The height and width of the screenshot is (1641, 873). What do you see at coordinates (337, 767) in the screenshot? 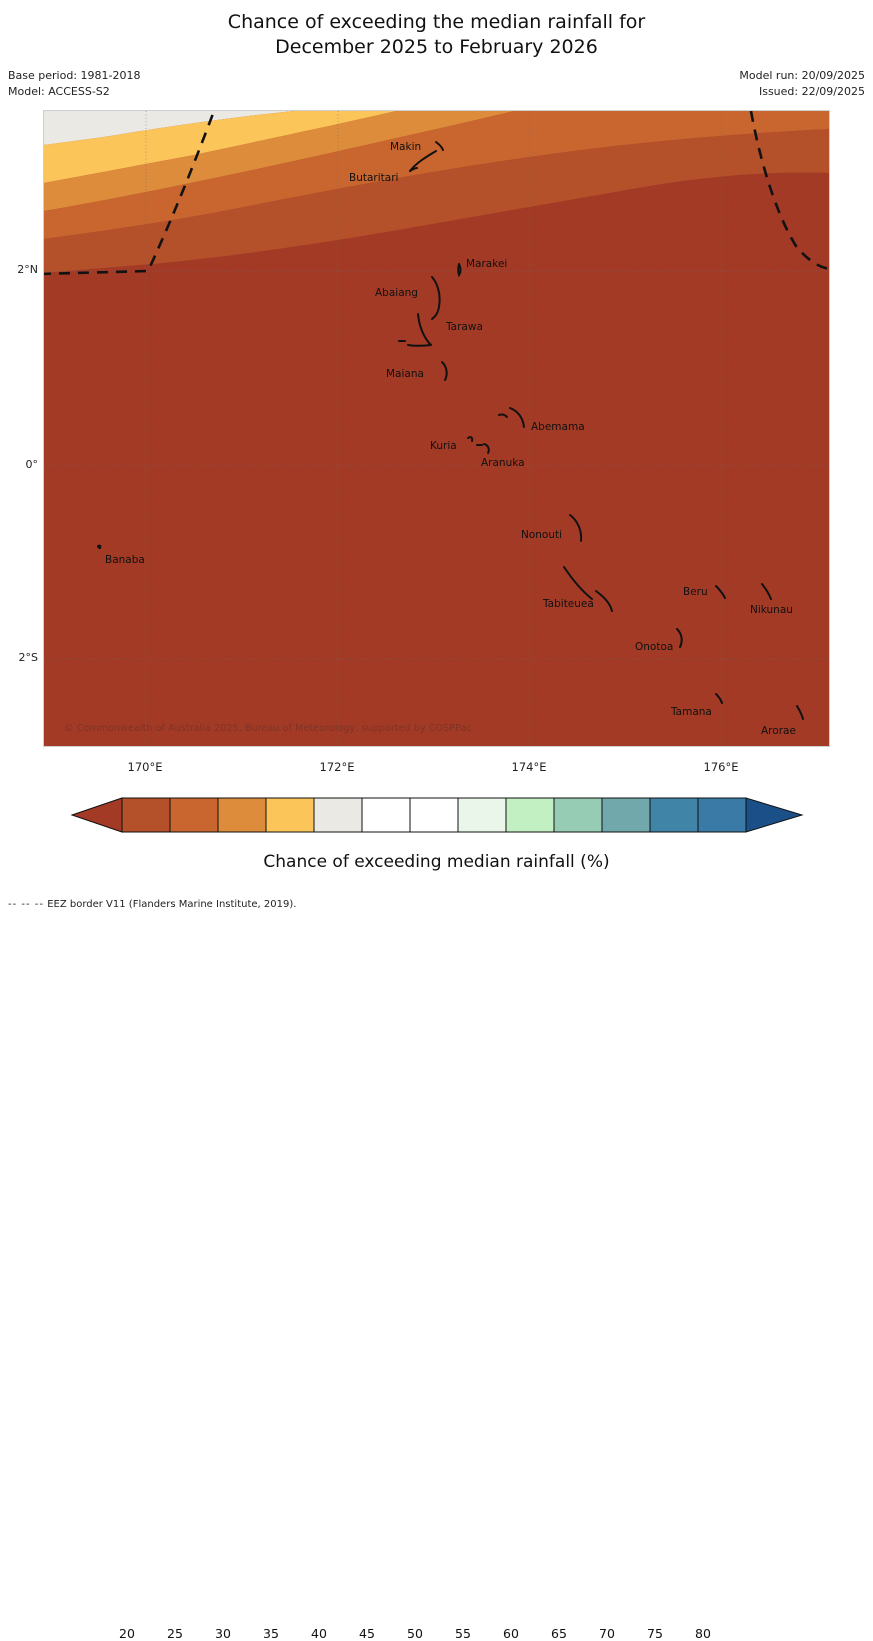
I see `x-tick-172e: 172°E` at bounding box center [337, 767].